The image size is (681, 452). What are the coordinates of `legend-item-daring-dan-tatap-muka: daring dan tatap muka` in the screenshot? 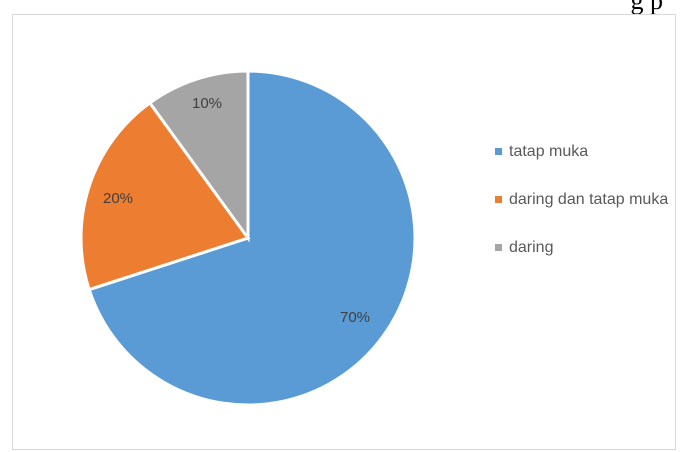 It's located at (585, 199).